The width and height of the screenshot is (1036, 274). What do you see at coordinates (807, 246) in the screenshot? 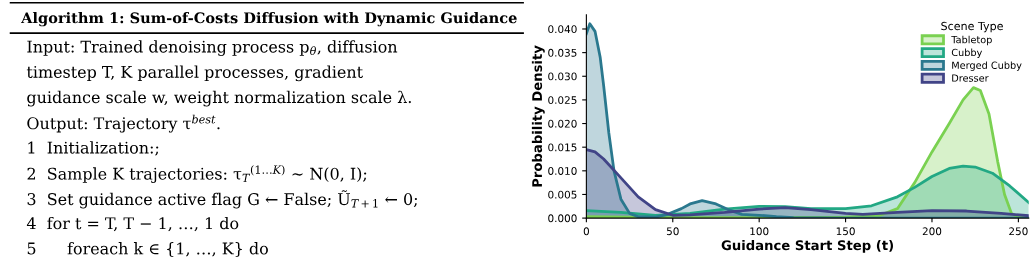
I see `x-axis-title: Guidance Start Step (t)` at bounding box center [807, 246].